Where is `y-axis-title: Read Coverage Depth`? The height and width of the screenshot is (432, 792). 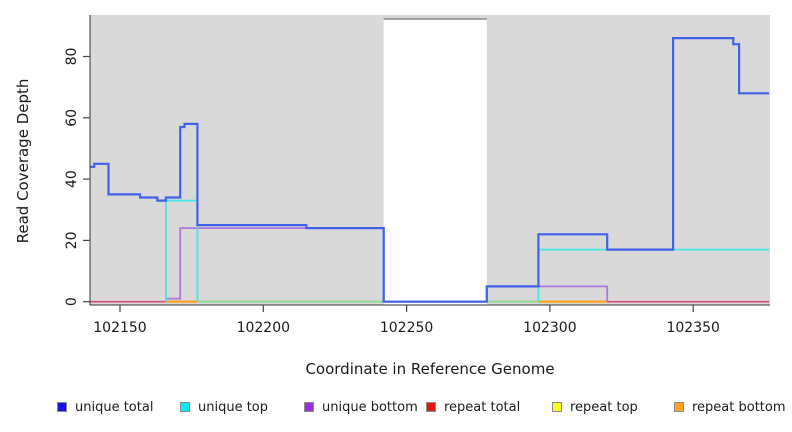
y-axis-title: Read Coverage Depth is located at coordinates (23, 161).